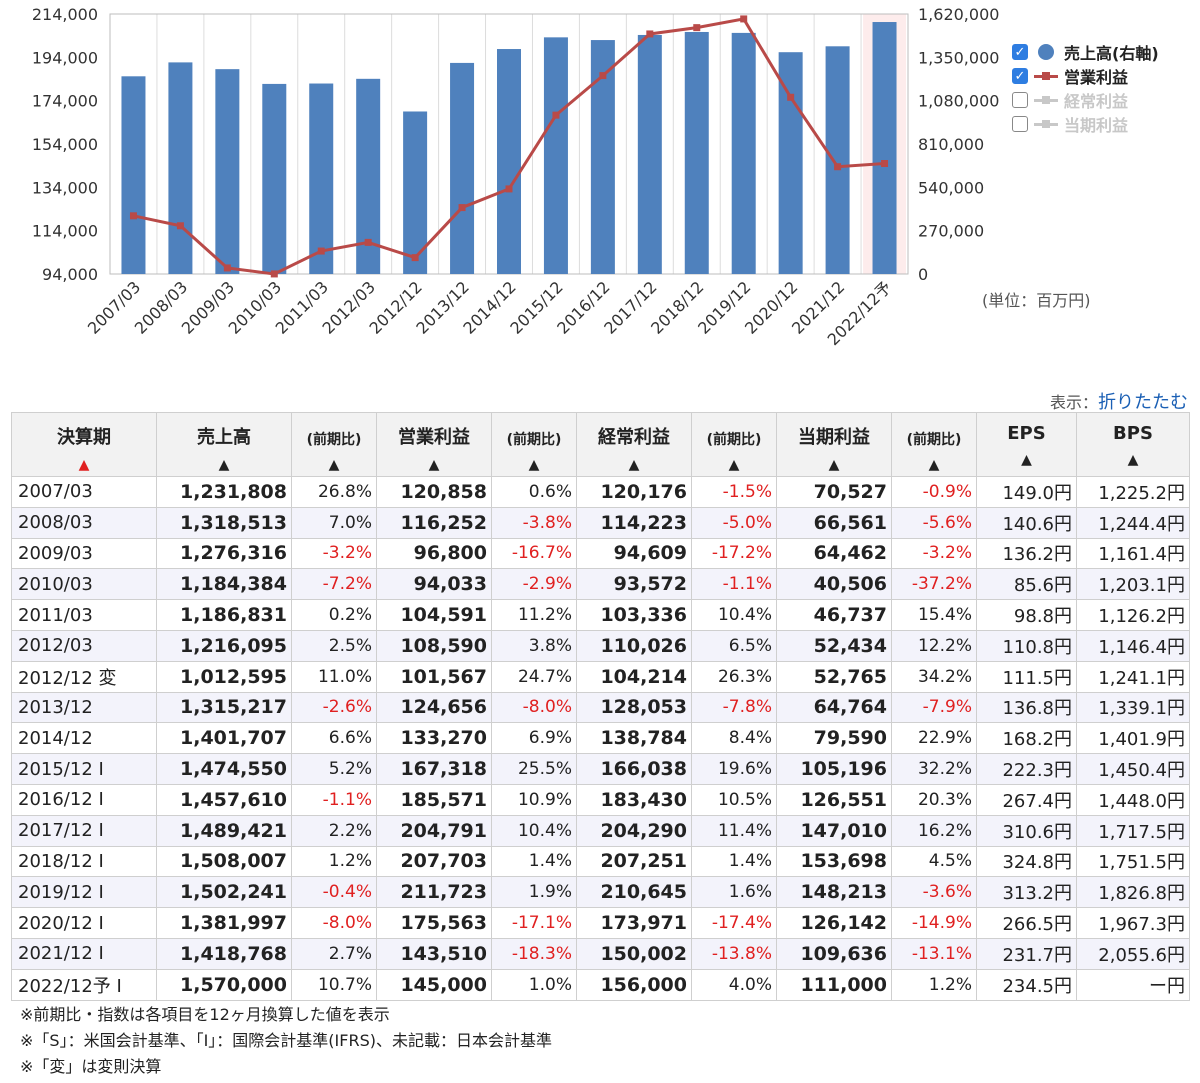 The width and height of the screenshot is (1200, 1083). I want to click on cell-net-chg: 12.2%, so click(934, 645).